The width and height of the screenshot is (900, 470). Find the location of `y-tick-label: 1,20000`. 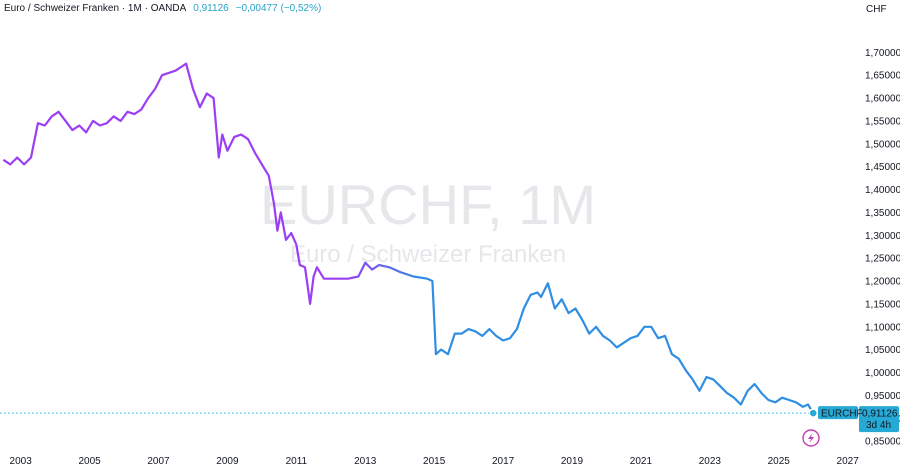

y-tick-label: 1,20000 is located at coordinates (882, 282).